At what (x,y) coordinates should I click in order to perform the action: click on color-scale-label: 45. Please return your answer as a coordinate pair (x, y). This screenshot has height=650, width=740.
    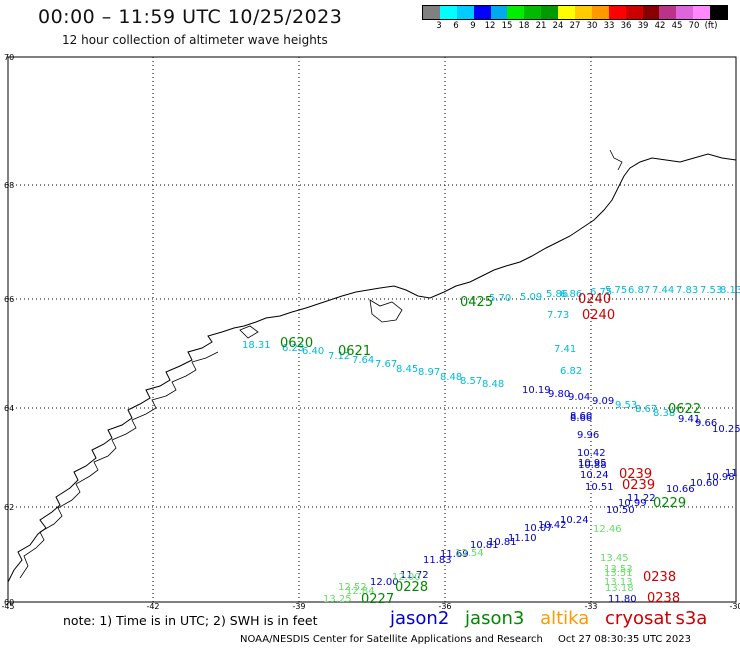
    Looking at the image, I should click on (677, 26).